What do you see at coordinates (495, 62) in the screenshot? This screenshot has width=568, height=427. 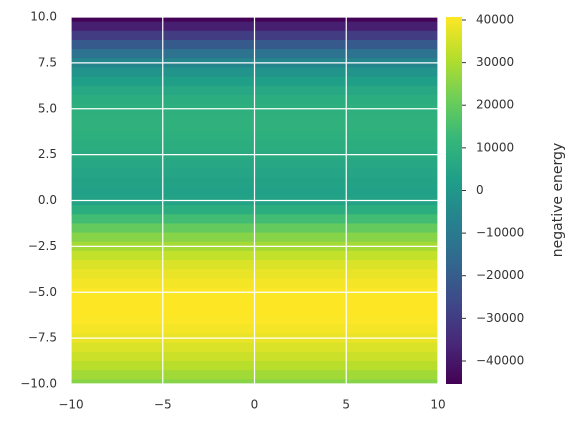 I see `colorbar-tick-label: 30000` at bounding box center [495, 62].